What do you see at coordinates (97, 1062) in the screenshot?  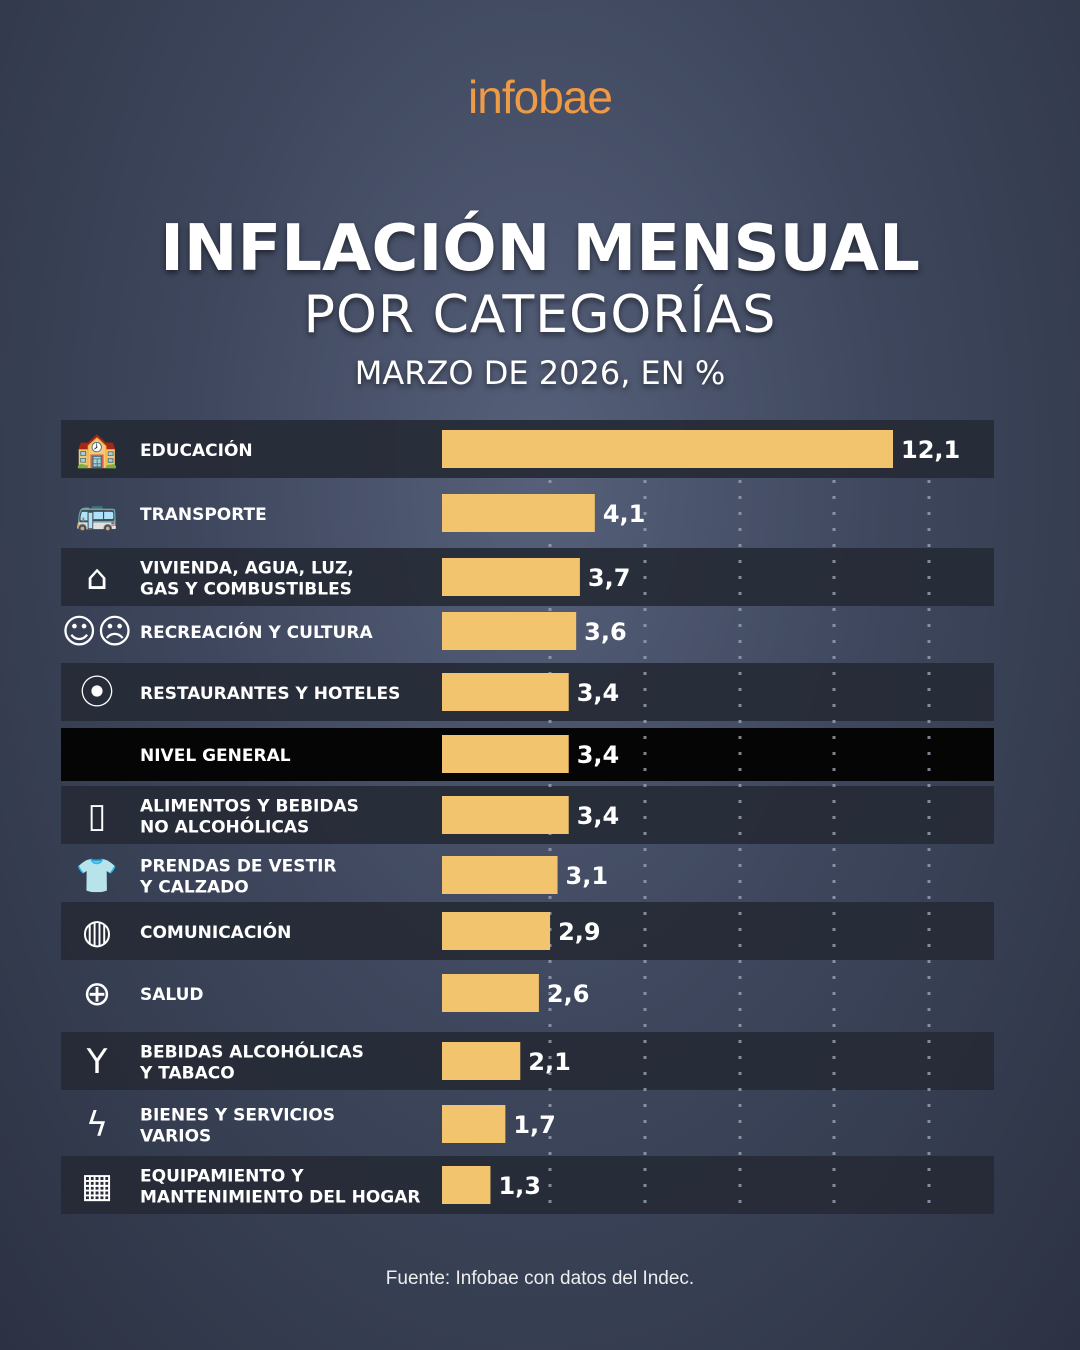 I see `wine-glass-icon: Y` at bounding box center [97, 1062].